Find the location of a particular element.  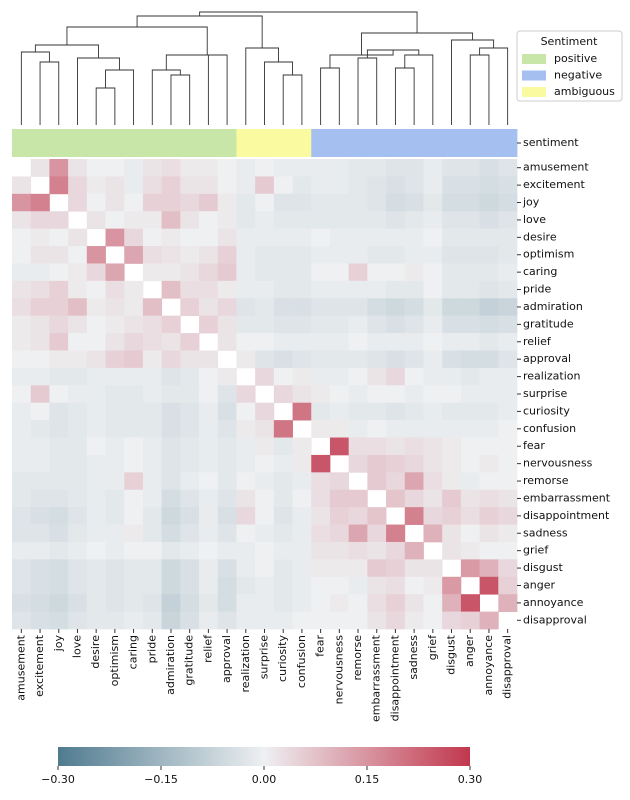

legend-box is located at coordinates (569, 66).